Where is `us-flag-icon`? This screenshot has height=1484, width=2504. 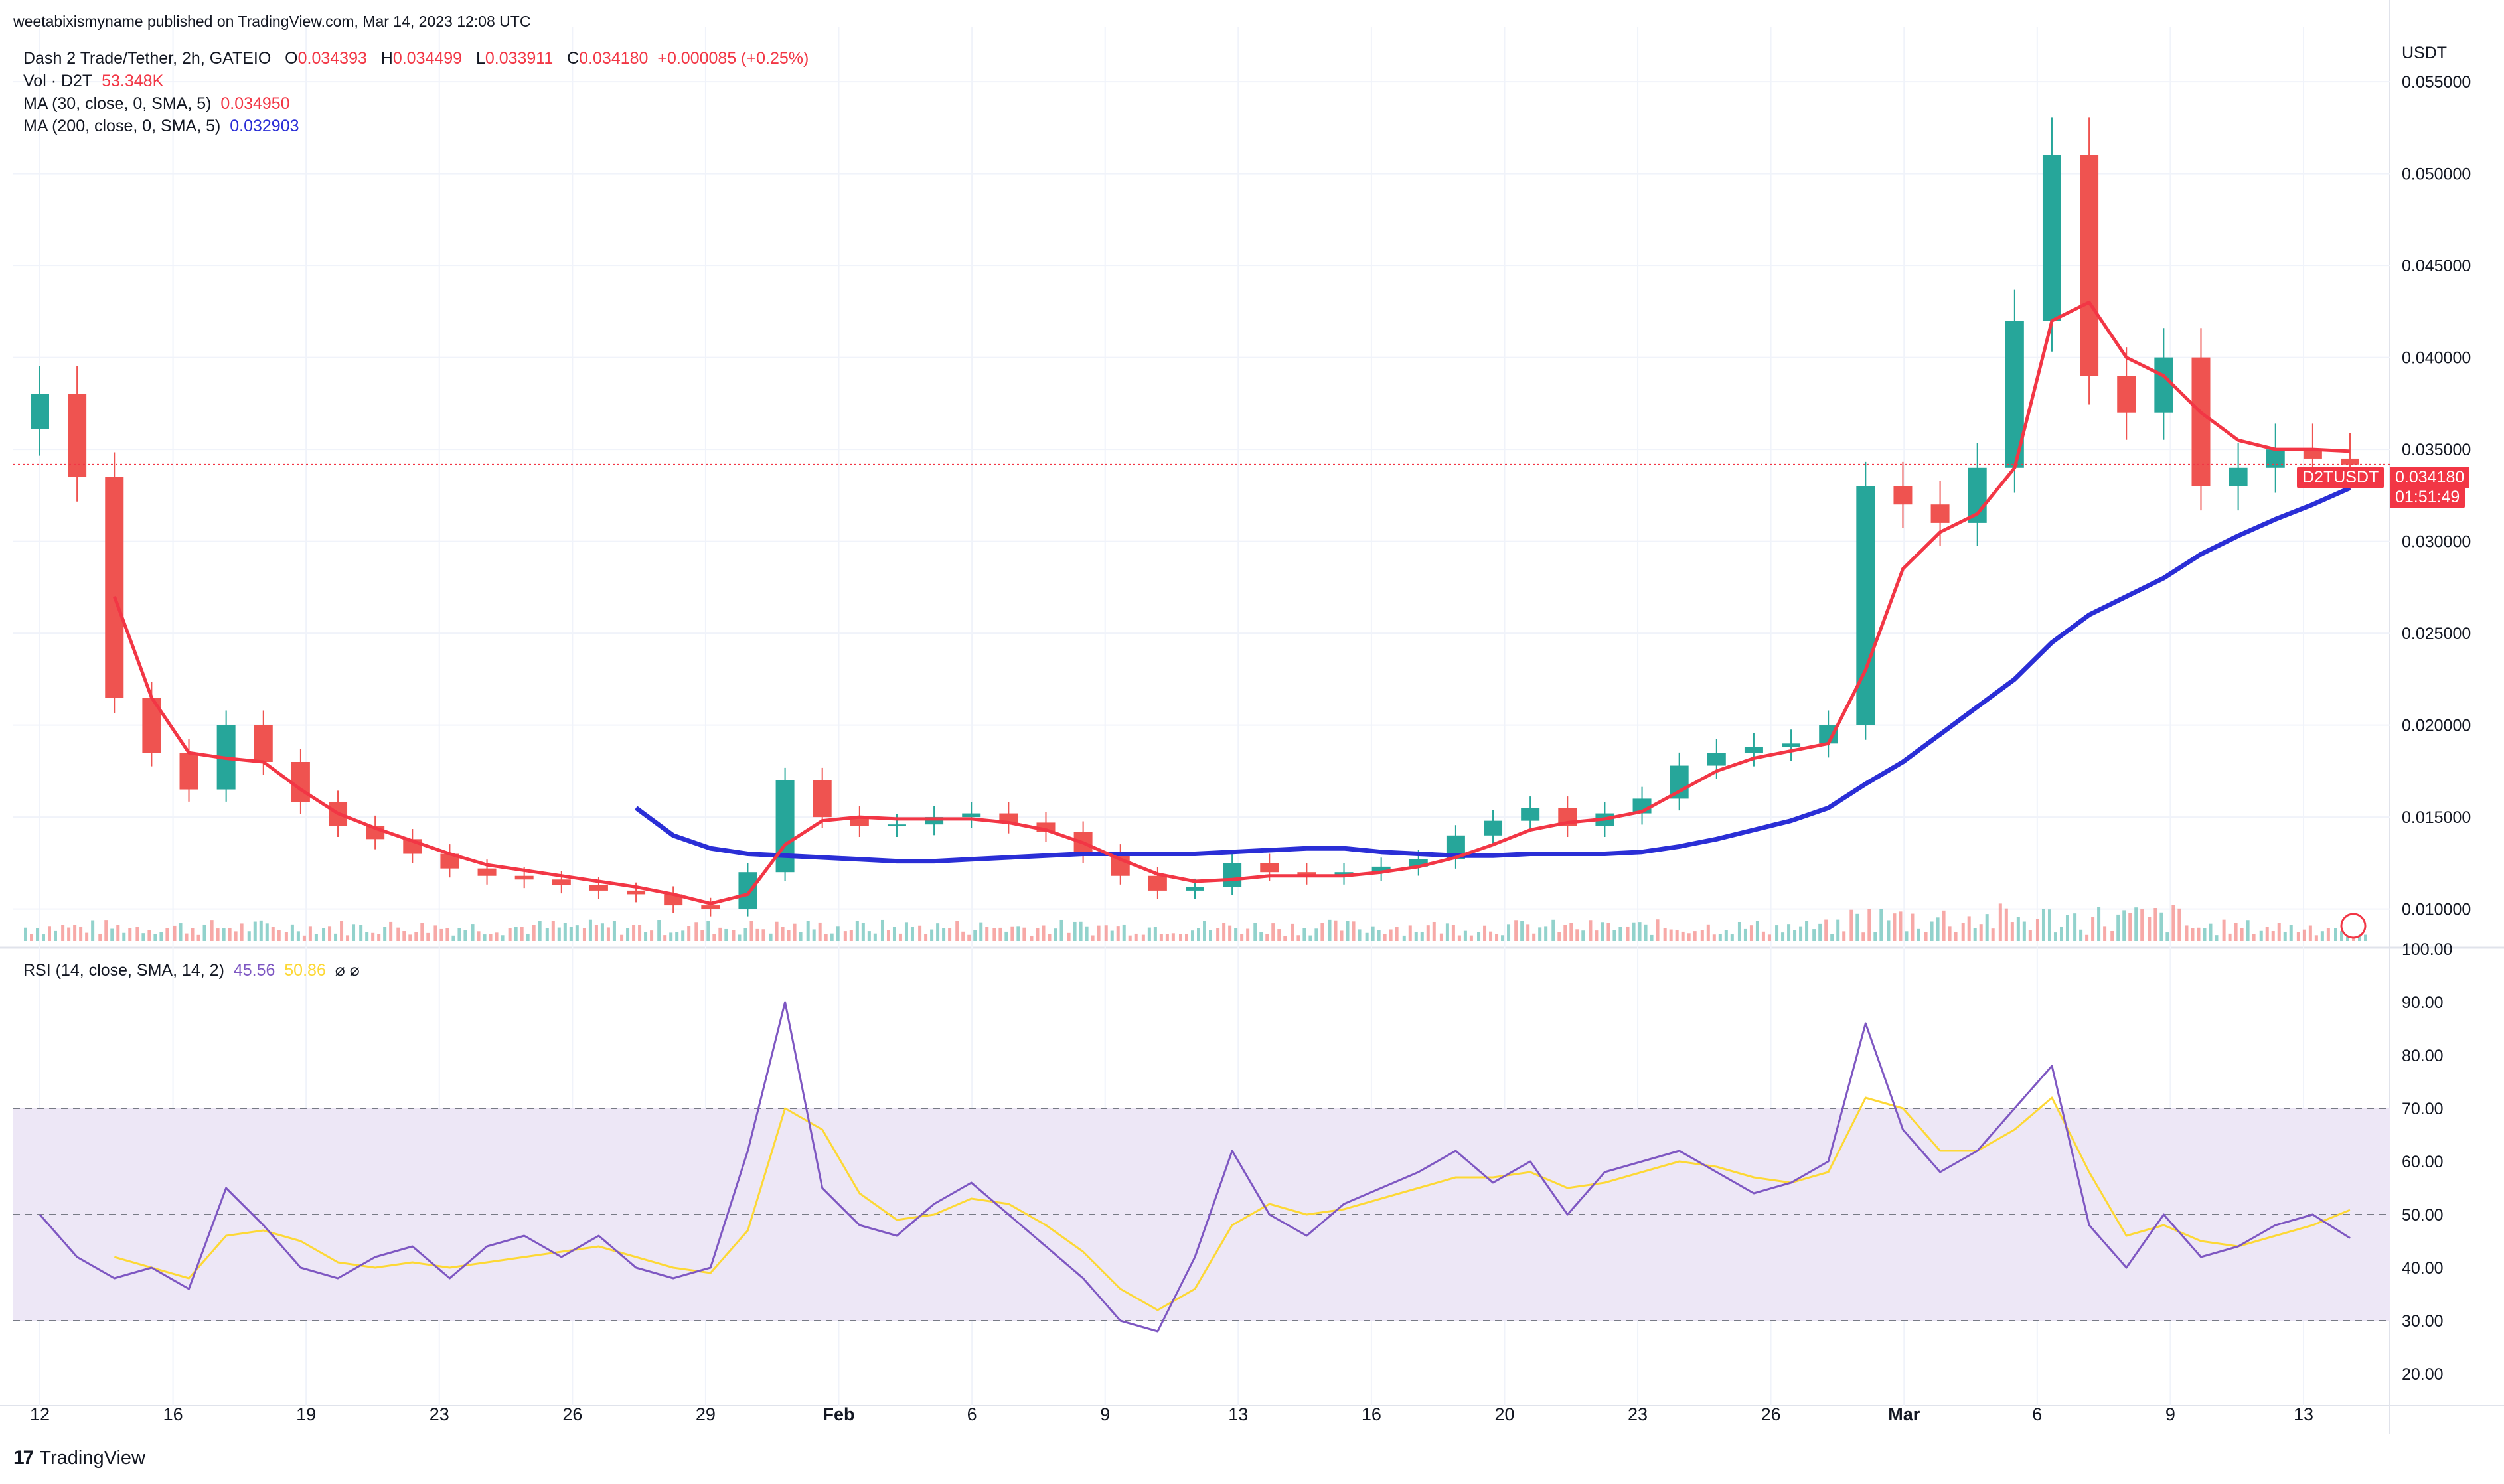
us-flag-icon is located at coordinates (2353, 926).